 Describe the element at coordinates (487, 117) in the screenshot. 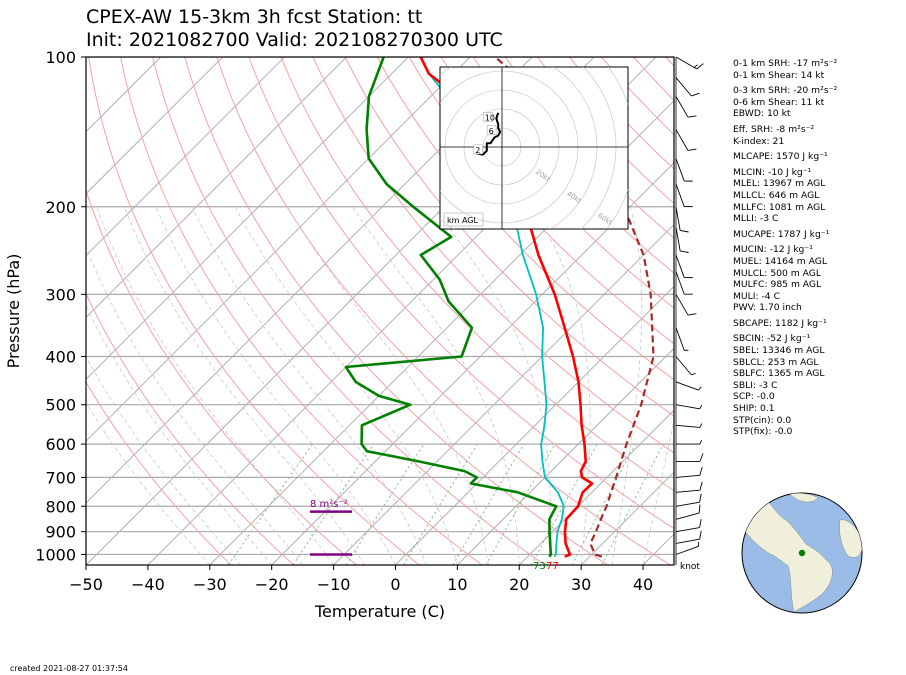

I see `hodograph-height-box` at that location.